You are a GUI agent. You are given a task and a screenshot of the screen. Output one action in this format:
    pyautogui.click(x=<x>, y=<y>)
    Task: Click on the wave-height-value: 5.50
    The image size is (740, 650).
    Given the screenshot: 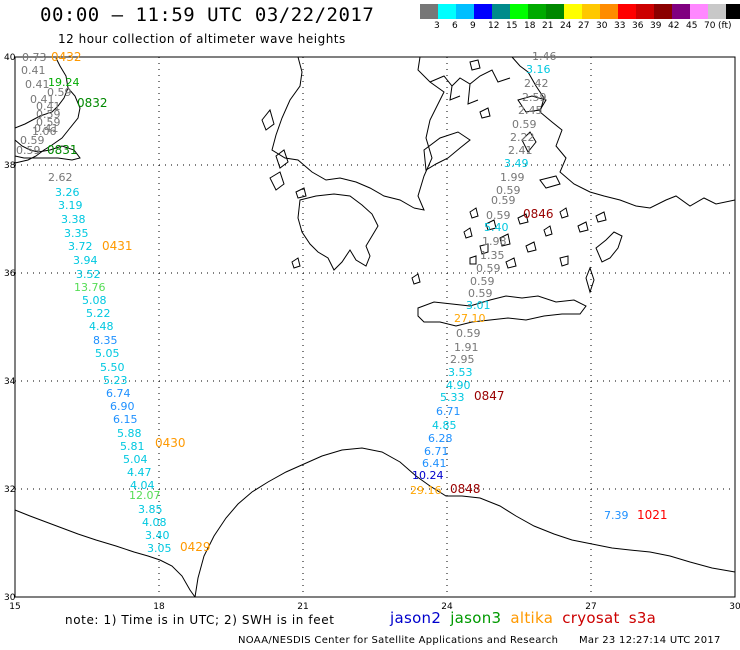 What is the action you would take?
    pyautogui.click(x=112, y=367)
    